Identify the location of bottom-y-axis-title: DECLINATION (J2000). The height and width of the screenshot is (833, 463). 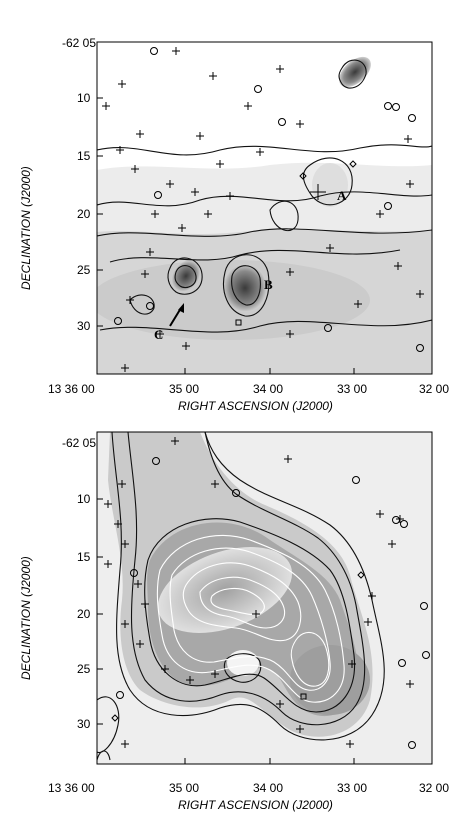
(26, 618).